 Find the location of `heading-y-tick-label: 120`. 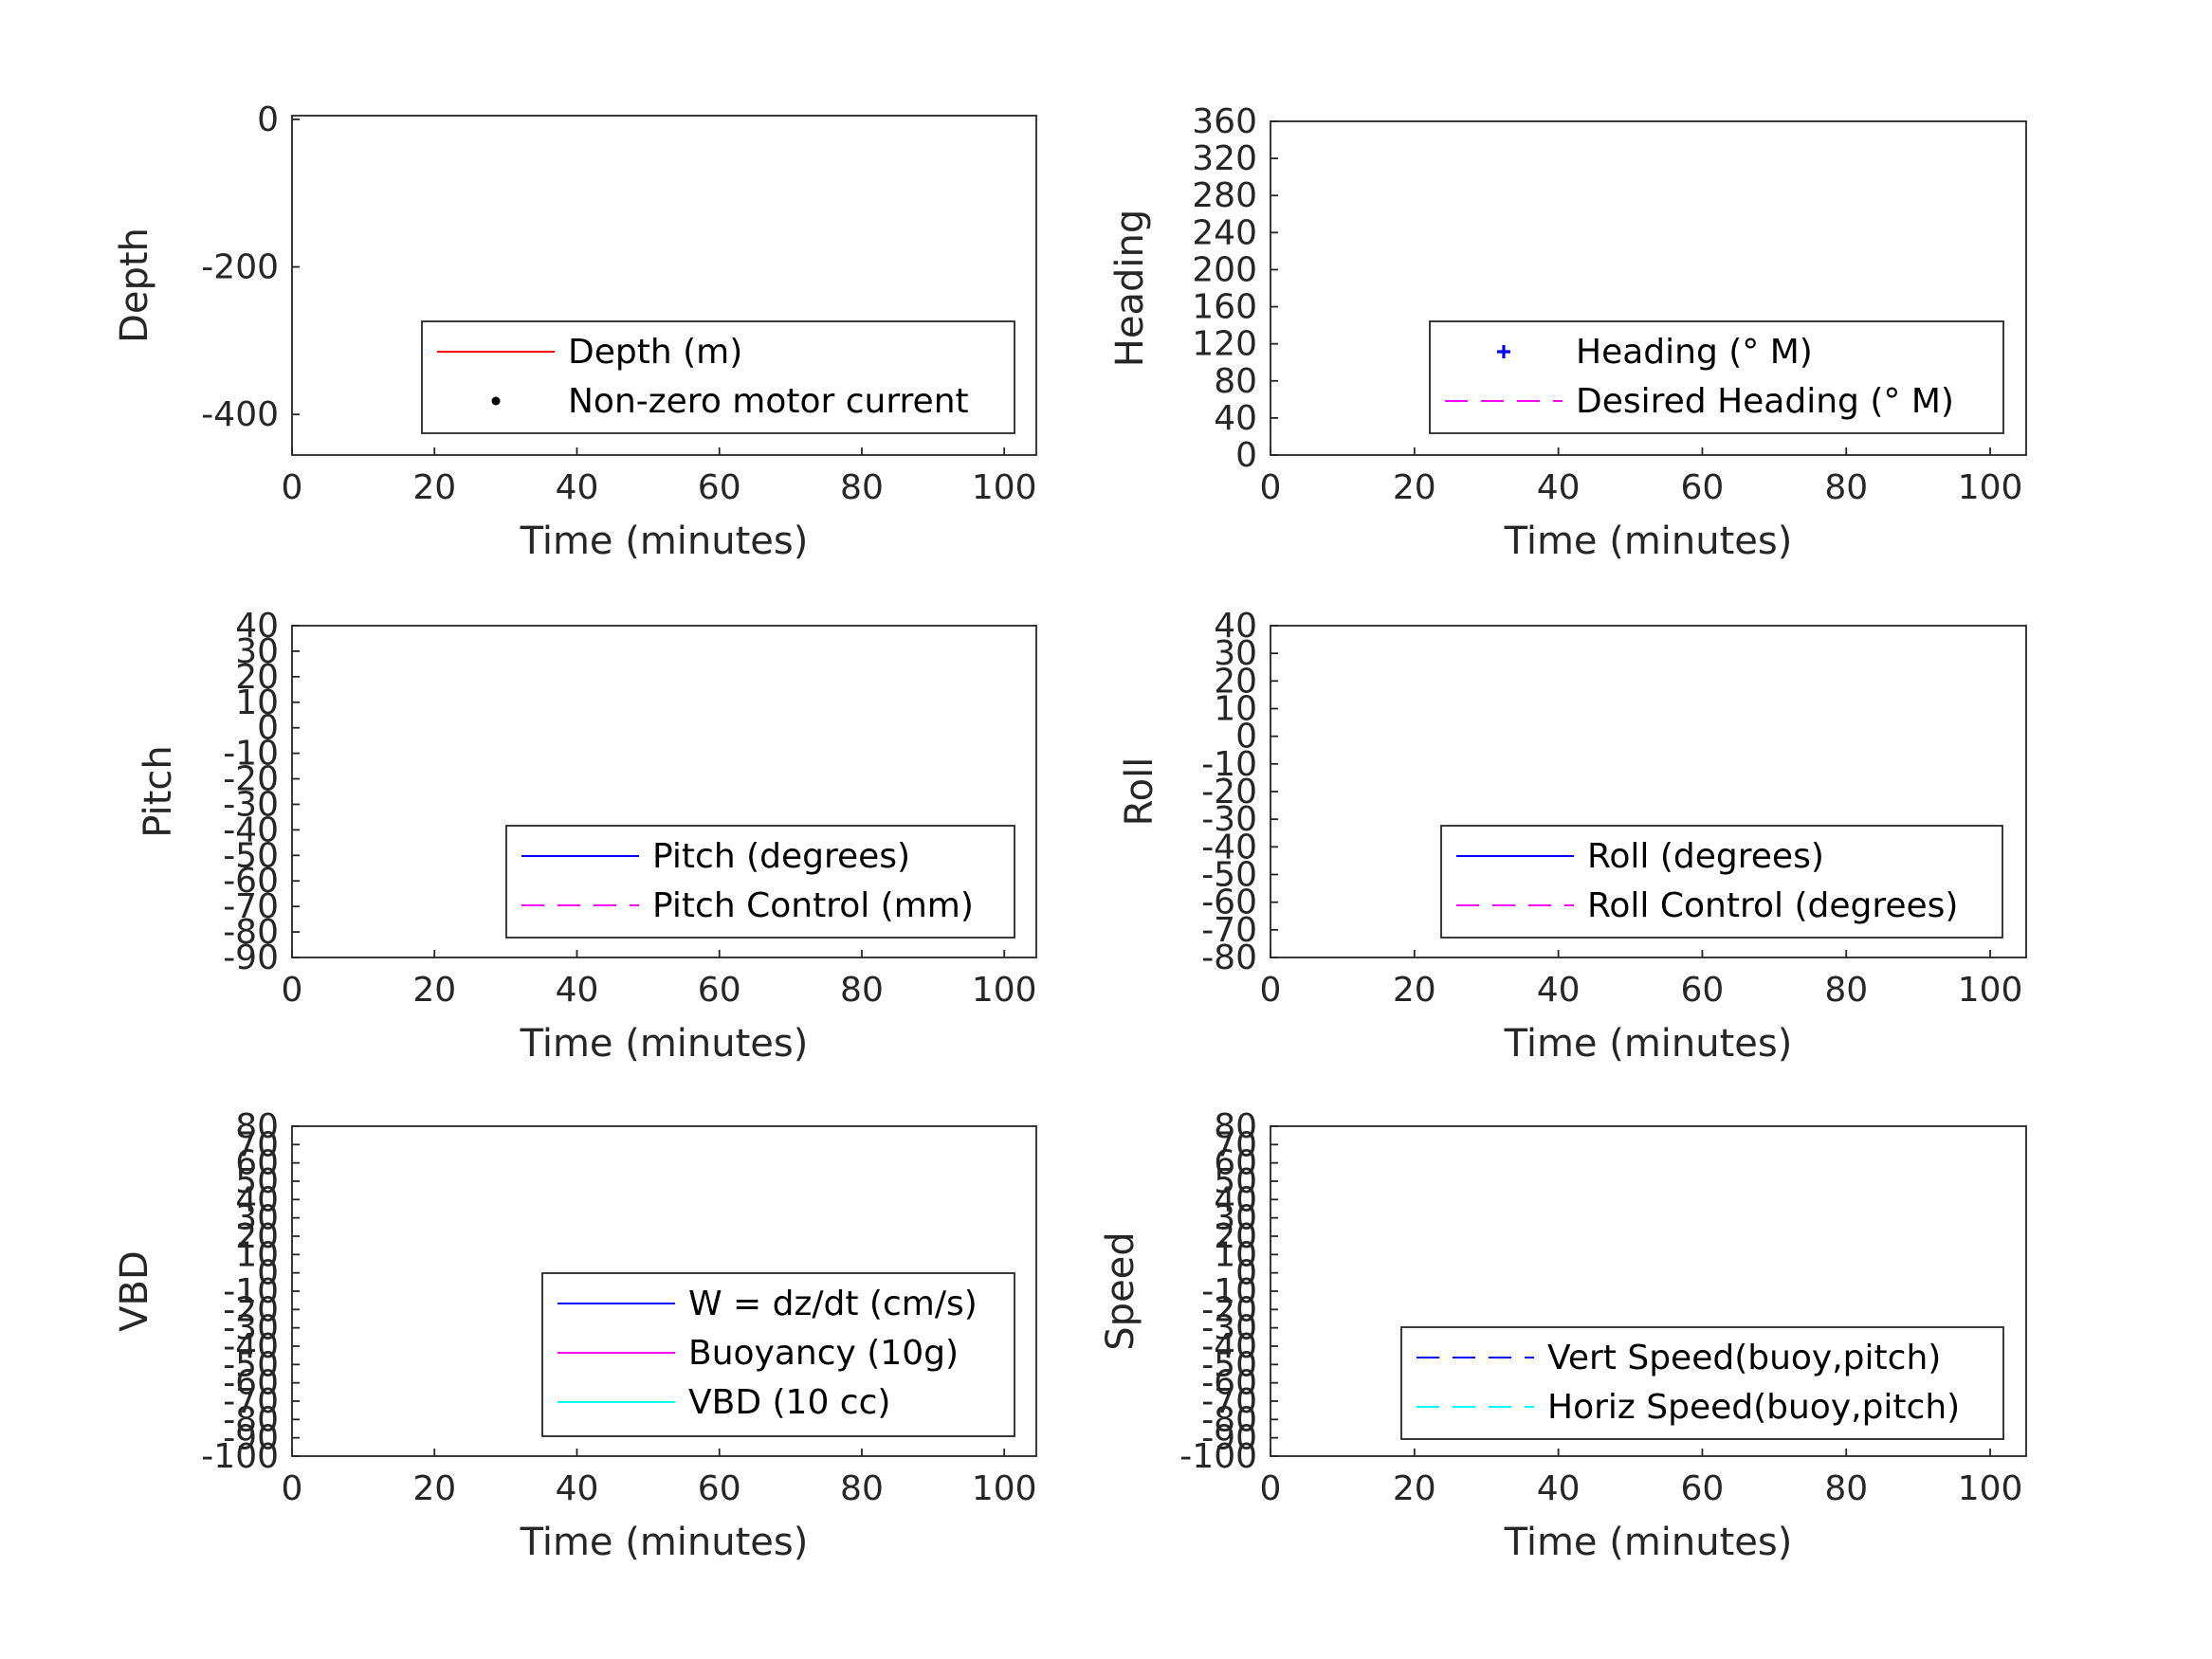

heading-y-tick-label: 120 is located at coordinates (1224, 344).